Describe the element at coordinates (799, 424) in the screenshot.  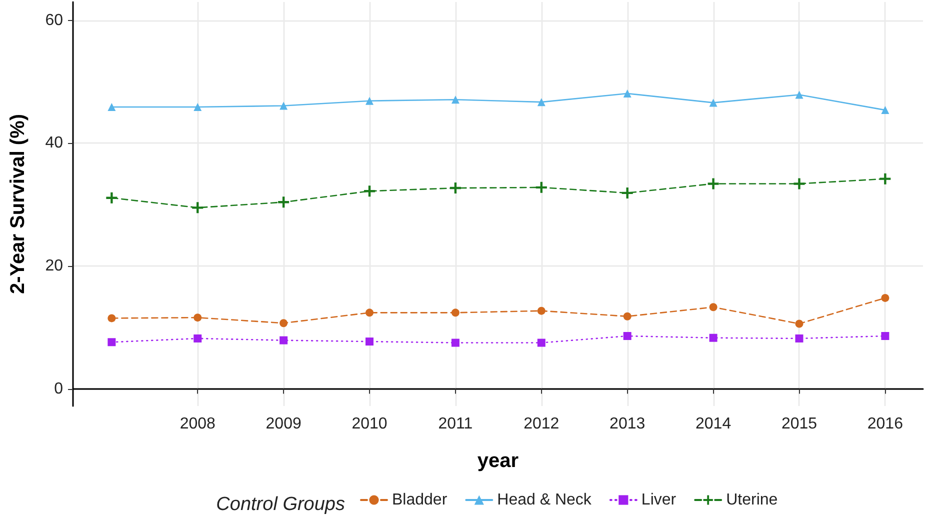
I see `x-tick-label: 2015` at that location.